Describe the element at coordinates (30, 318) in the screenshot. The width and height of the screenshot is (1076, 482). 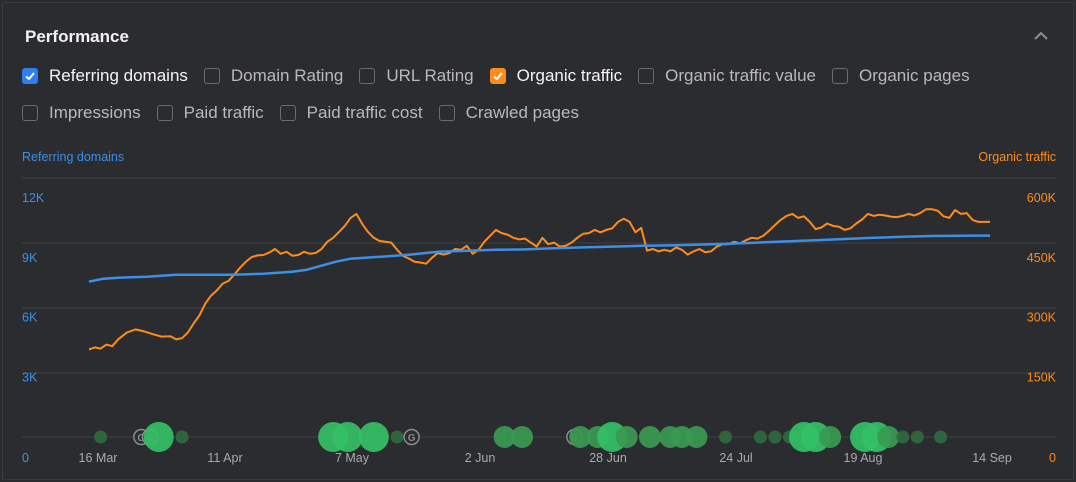
I see `left-tick-label: 6K` at that location.